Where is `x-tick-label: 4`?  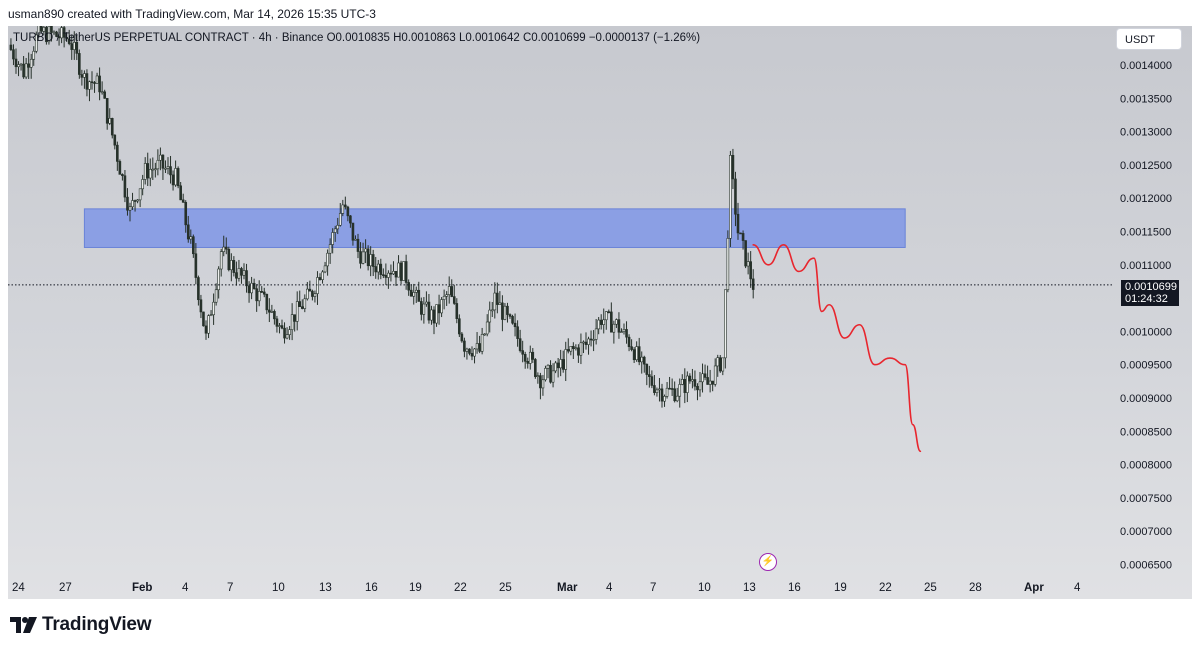 x-tick-label: 4 is located at coordinates (609, 588).